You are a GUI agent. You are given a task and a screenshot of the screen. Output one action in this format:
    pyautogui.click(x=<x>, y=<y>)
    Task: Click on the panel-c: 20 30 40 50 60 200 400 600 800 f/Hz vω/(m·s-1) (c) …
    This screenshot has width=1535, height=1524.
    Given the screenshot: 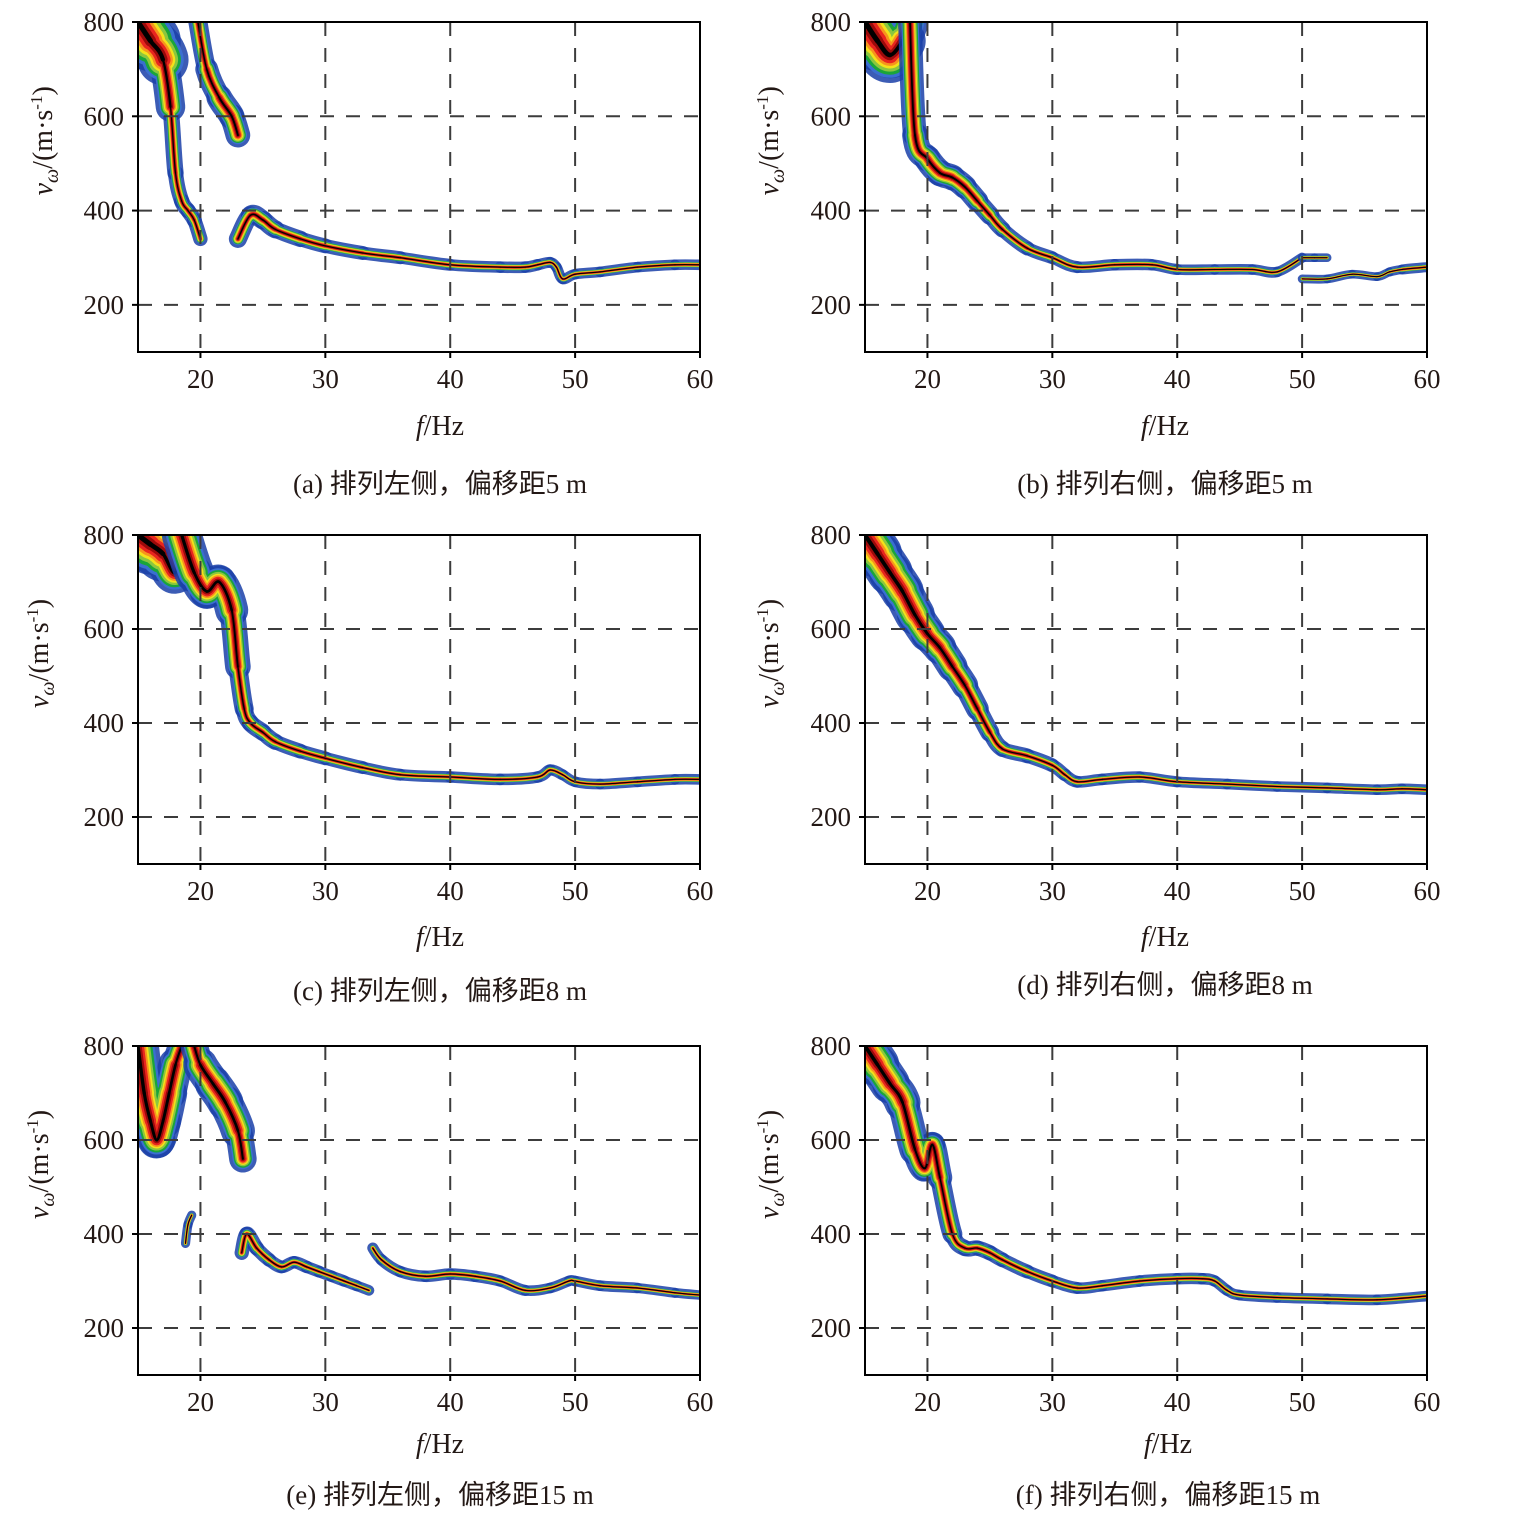 What is the action you would take?
    pyautogui.click(x=368, y=763)
    